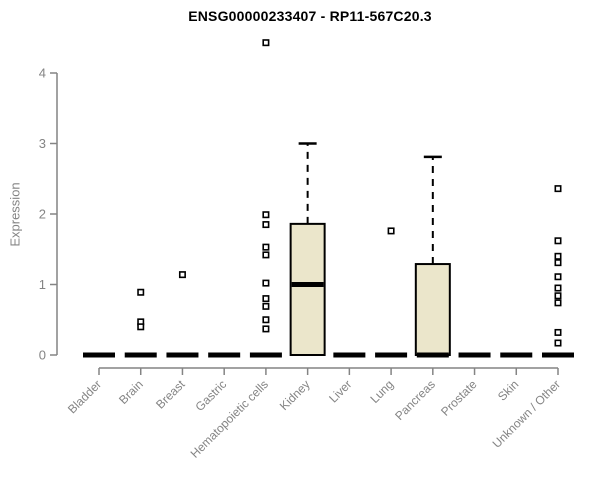 The height and width of the screenshot is (500, 600). What do you see at coordinates (381, 391) in the screenshot?
I see `x-axis-label-lung: Lung` at bounding box center [381, 391].